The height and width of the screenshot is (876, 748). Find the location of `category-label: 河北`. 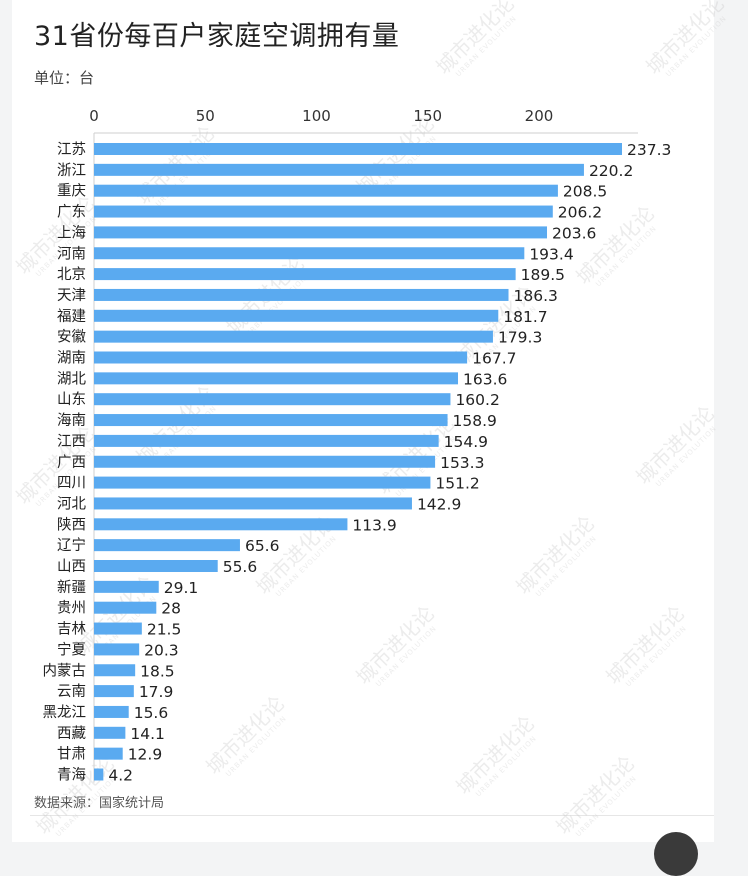

category-label: 河北 is located at coordinates (71, 503).